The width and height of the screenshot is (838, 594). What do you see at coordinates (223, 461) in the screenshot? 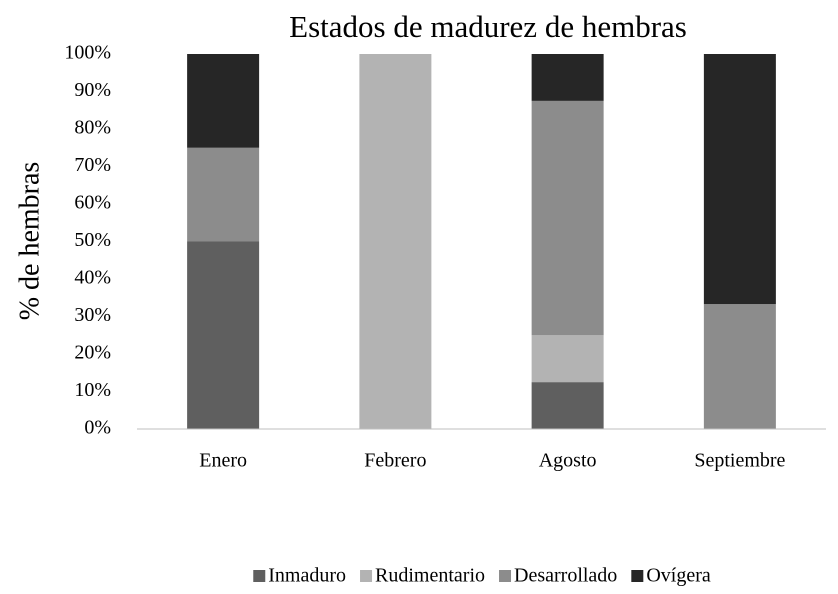
I see `x-tick-label: Enero` at bounding box center [223, 461].